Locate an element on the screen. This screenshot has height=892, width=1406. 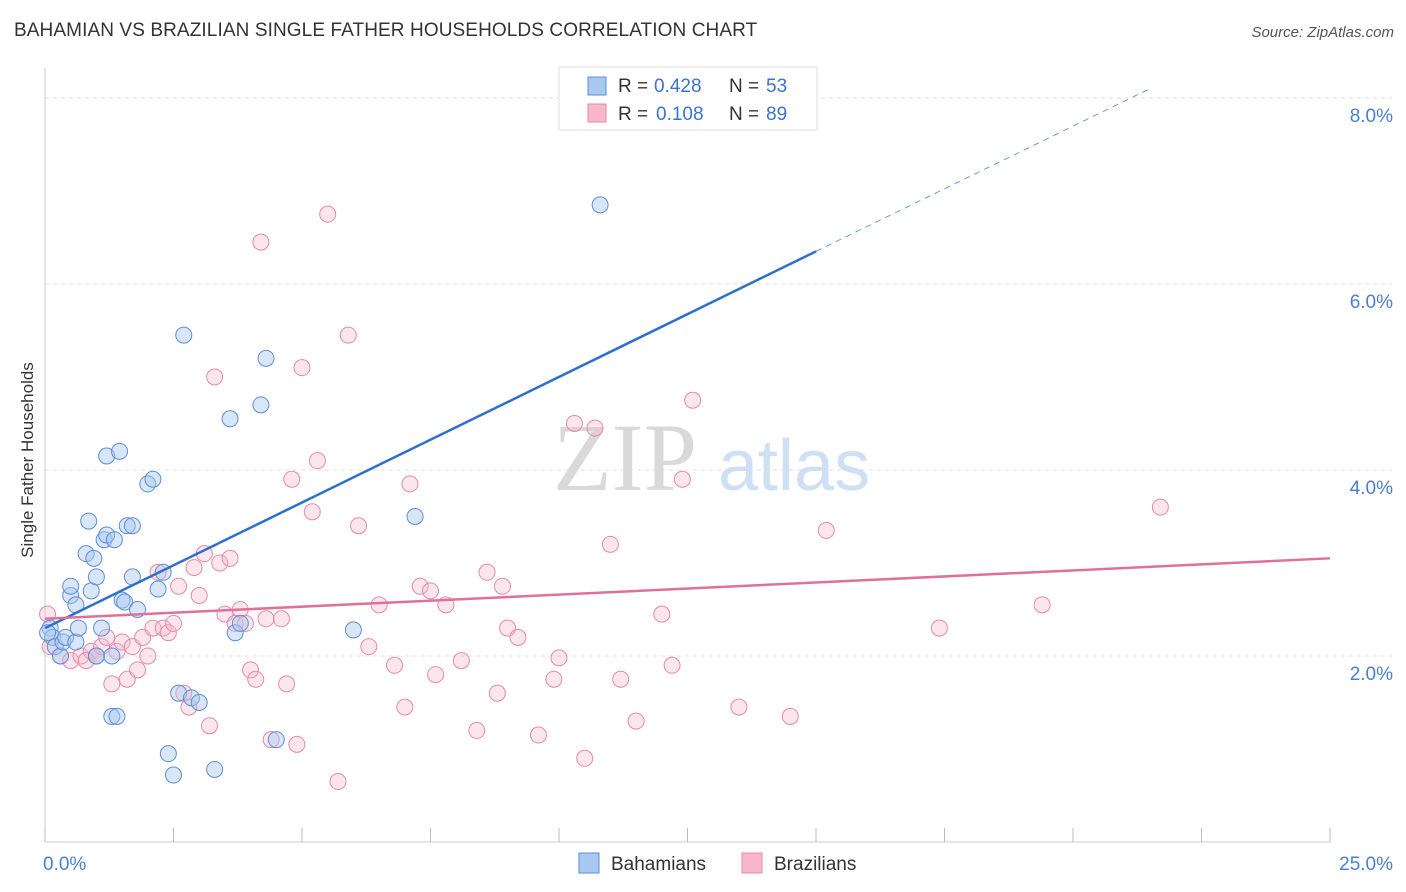
legend-r-value-1: 0.428 is located at coordinates (678, 86).